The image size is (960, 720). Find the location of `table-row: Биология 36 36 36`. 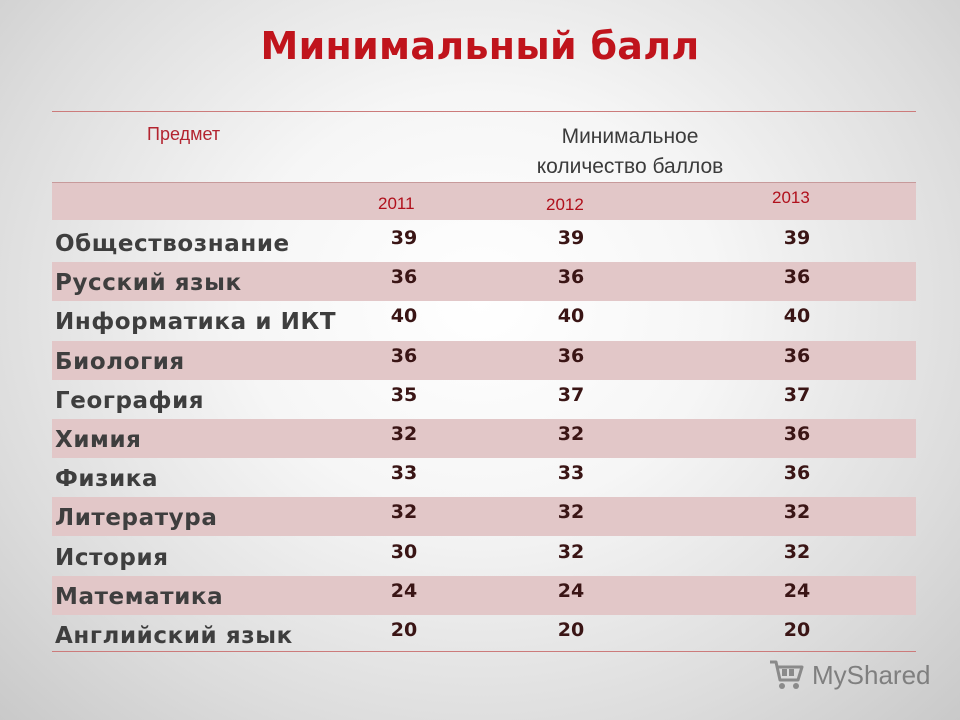

table-row: Биология 36 36 36 is located at coordinates (484, 360).